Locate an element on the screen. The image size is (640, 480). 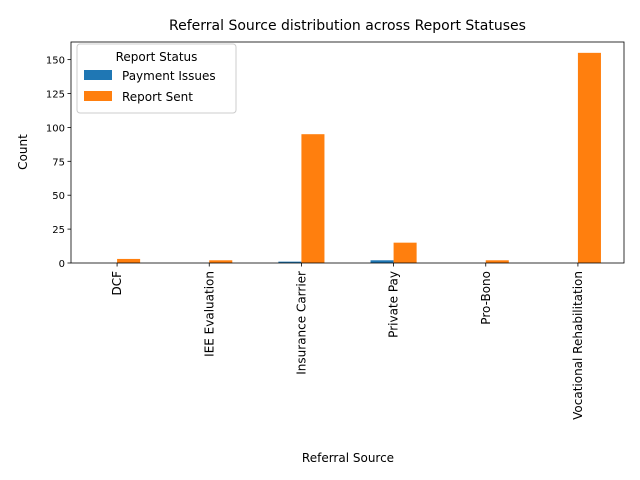
x-tick-label: IEE Evaluation is located at coordinates (209, 314).